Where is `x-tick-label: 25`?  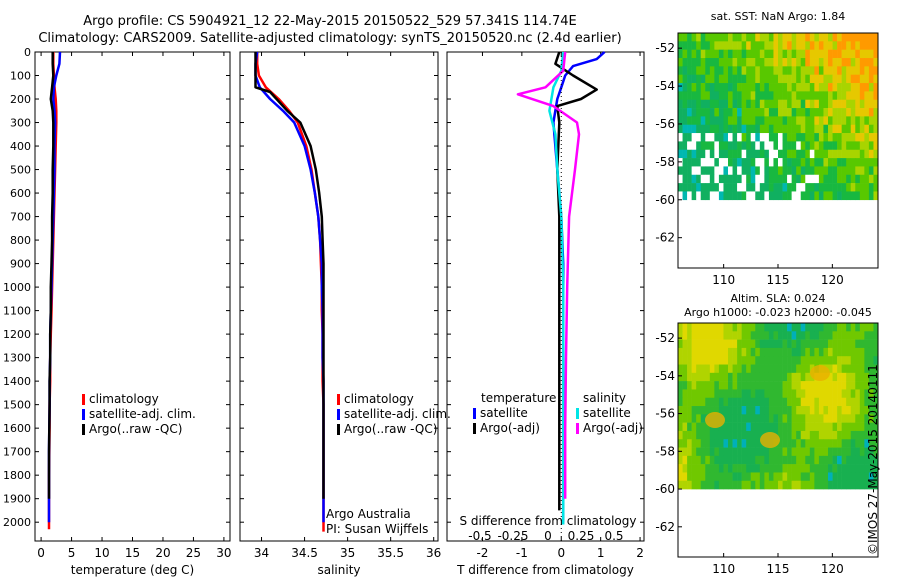
x-tick-label: 25 is located at coordinates (193, 553).